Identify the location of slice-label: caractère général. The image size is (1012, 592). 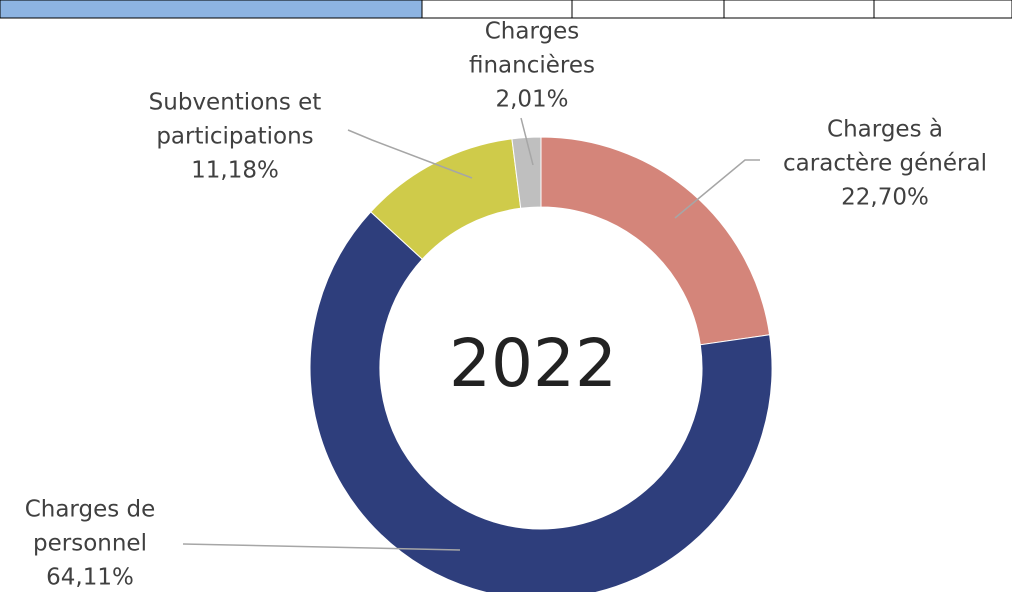
(885, 164).